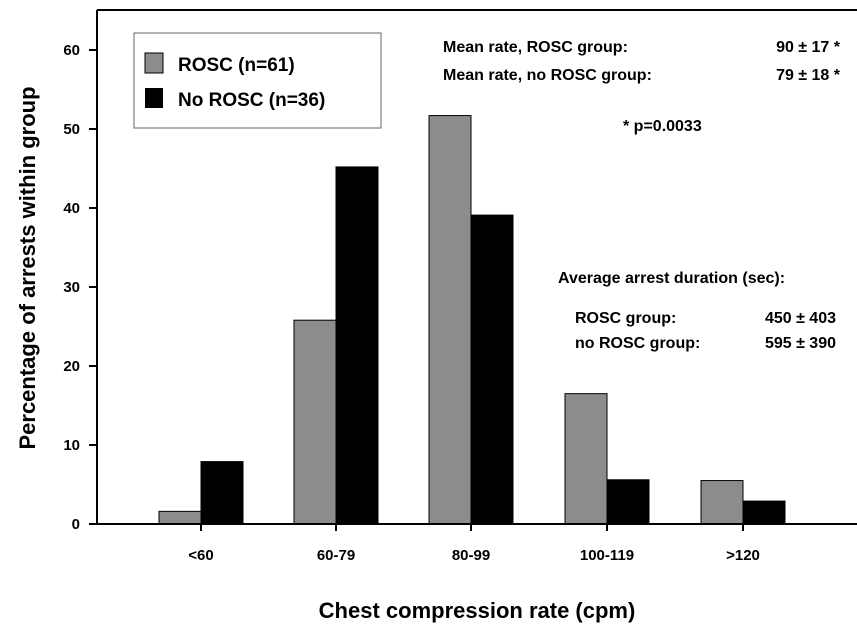 The image size is (857, 629). Describe the element at coordinates (547, 75) in the screenshot. I see `mean-no-rosc-label: Mean rate, no ROSC group:` at that location.